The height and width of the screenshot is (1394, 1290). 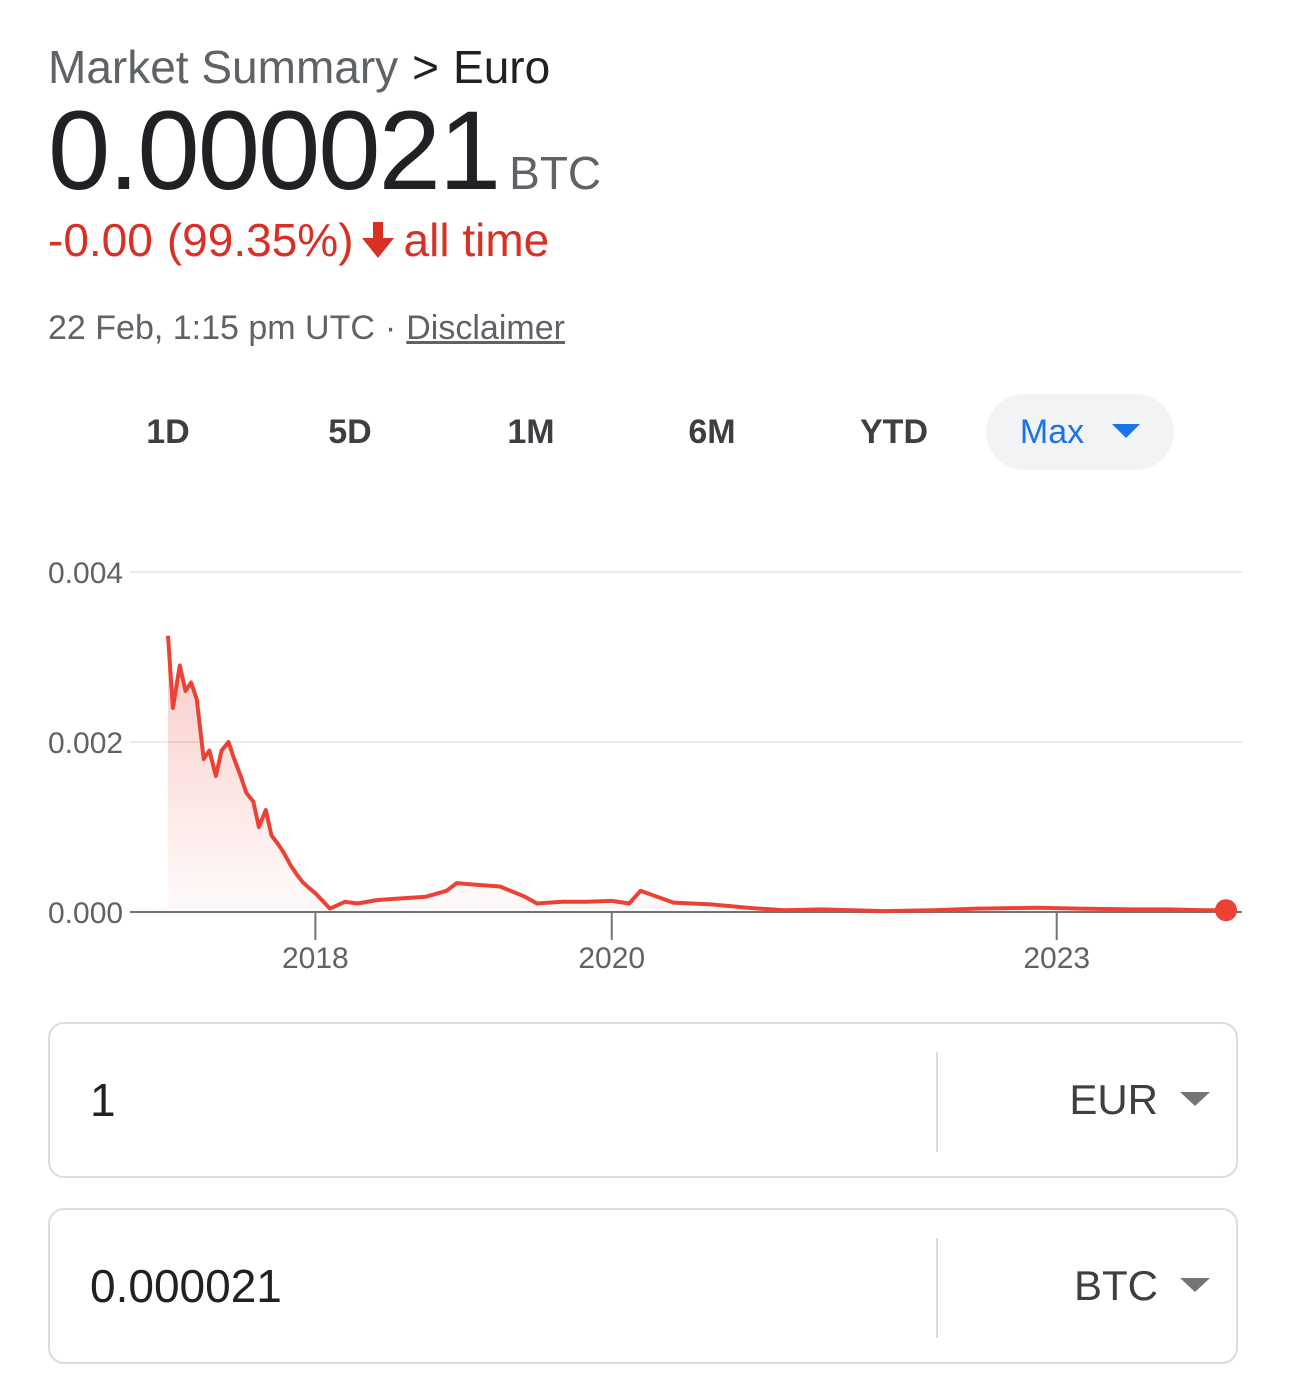 What do you see at coordinates (531, 432) in the screenshot?
I see `tab-1m: 1M` at bounding box center [531, 432].